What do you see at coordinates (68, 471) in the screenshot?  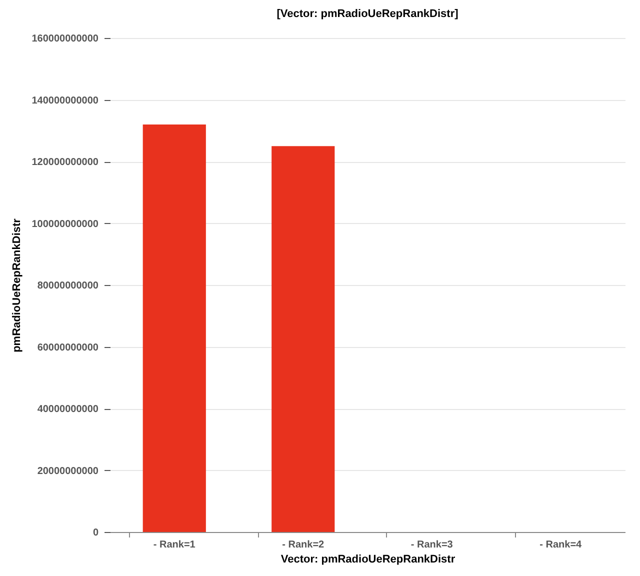 I see `y-tick-label: 20000000000` at bounding box center [68, 471].